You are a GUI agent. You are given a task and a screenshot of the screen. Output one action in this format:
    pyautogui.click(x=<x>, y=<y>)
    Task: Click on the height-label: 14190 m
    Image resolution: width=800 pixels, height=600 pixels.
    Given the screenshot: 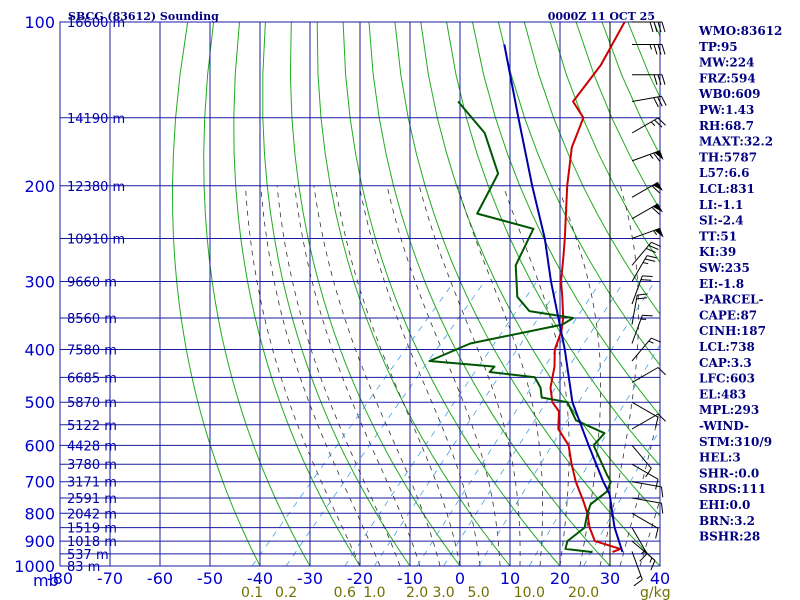 What is the action you would take?
    pyautogui.click(x=96, y=119)
    